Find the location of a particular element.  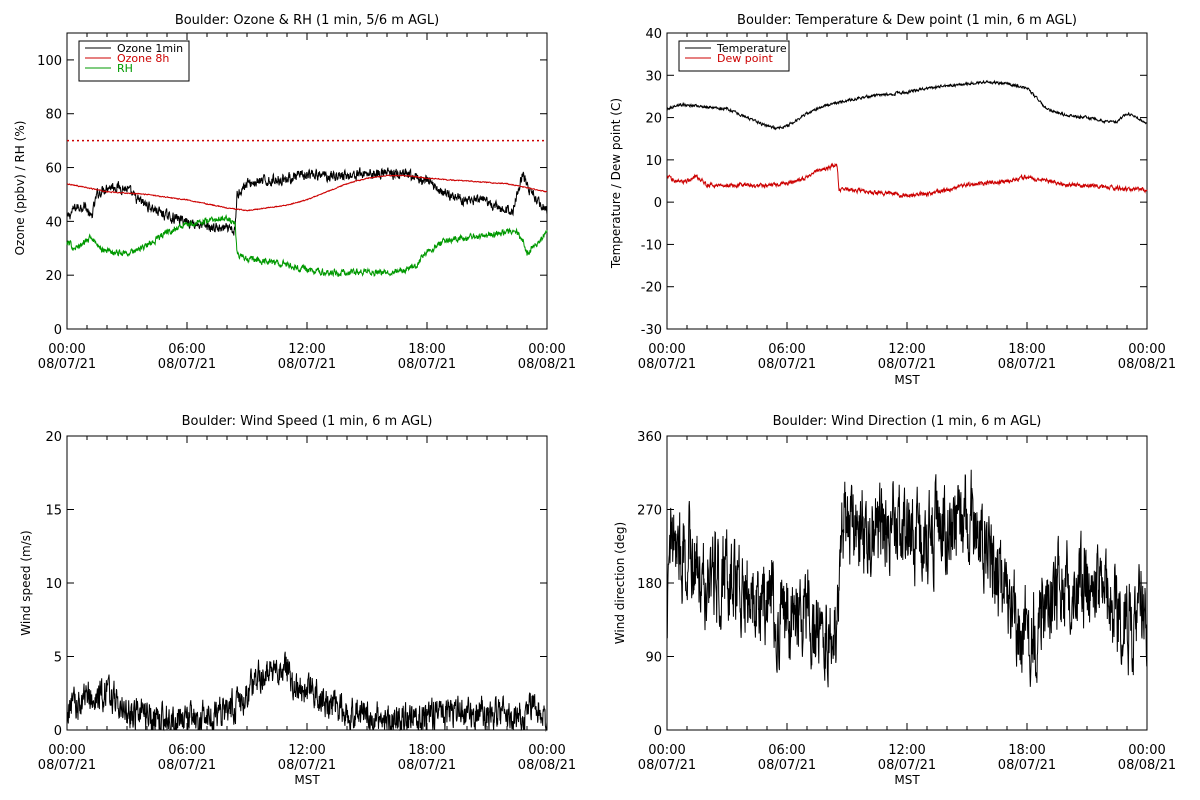

y-axis-label: Wind speed (m/s) is located at coordinates (26, 582).